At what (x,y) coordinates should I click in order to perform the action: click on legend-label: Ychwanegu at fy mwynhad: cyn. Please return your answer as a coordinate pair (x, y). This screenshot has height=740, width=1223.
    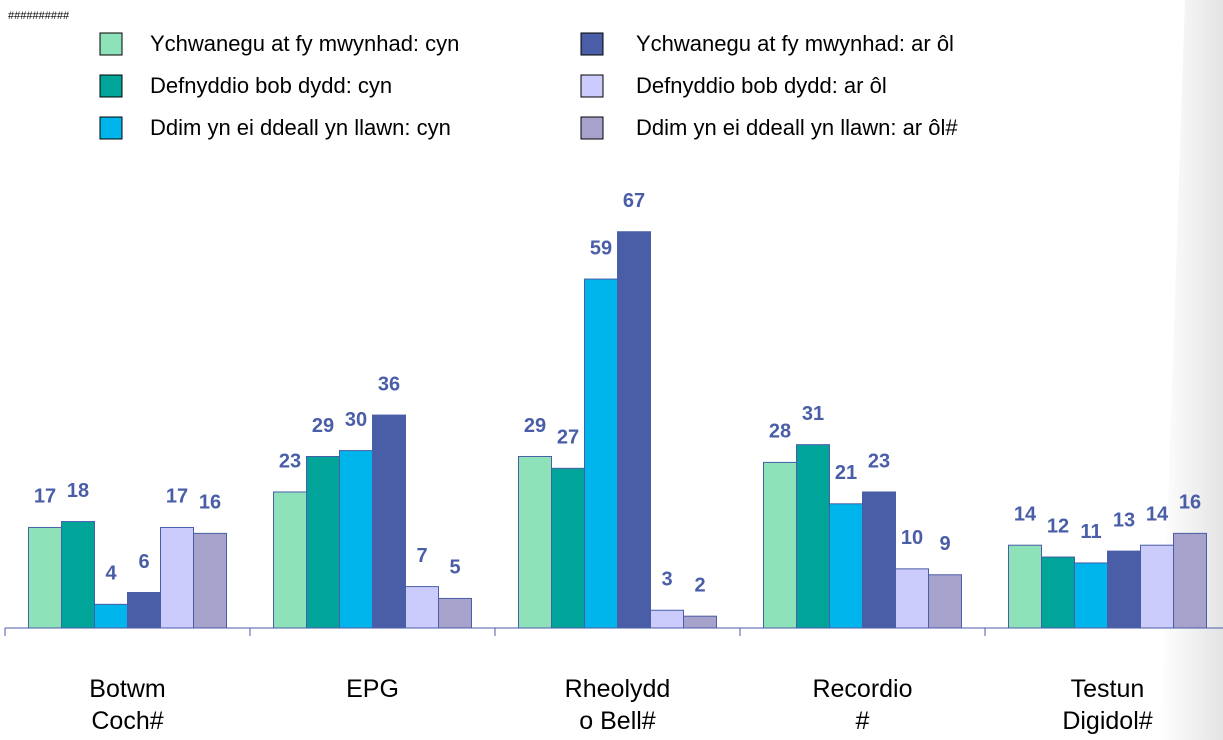
    Looking at the image, I should click on (304, 43).